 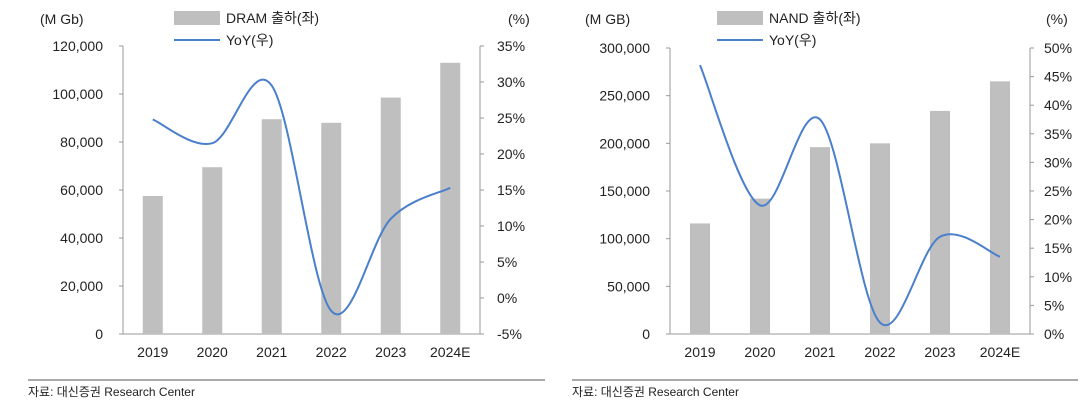 What do you see at coordinates (624, 143) in the screenshot?
I see `left-tick-label: 200,000` at bounding box center [624, 143].